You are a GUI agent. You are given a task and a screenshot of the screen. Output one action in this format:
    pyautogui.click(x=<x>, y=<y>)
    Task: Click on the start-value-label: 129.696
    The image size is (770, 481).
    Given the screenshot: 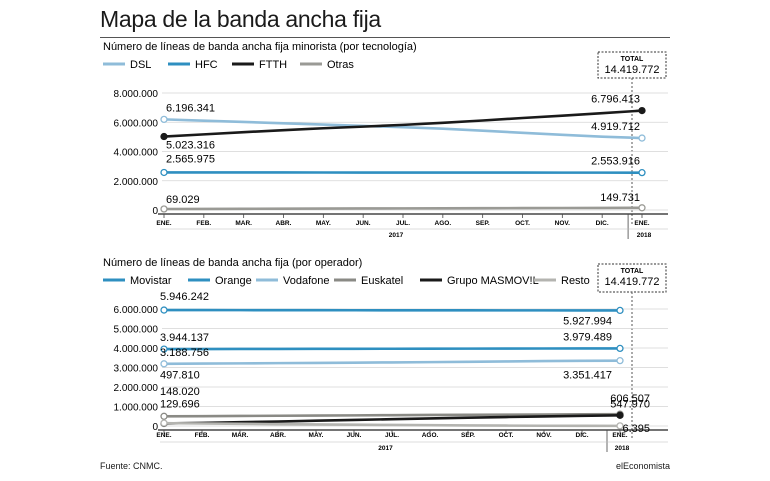 What is the action you would take?
    pyautogui.click(x=180, y=404)
    